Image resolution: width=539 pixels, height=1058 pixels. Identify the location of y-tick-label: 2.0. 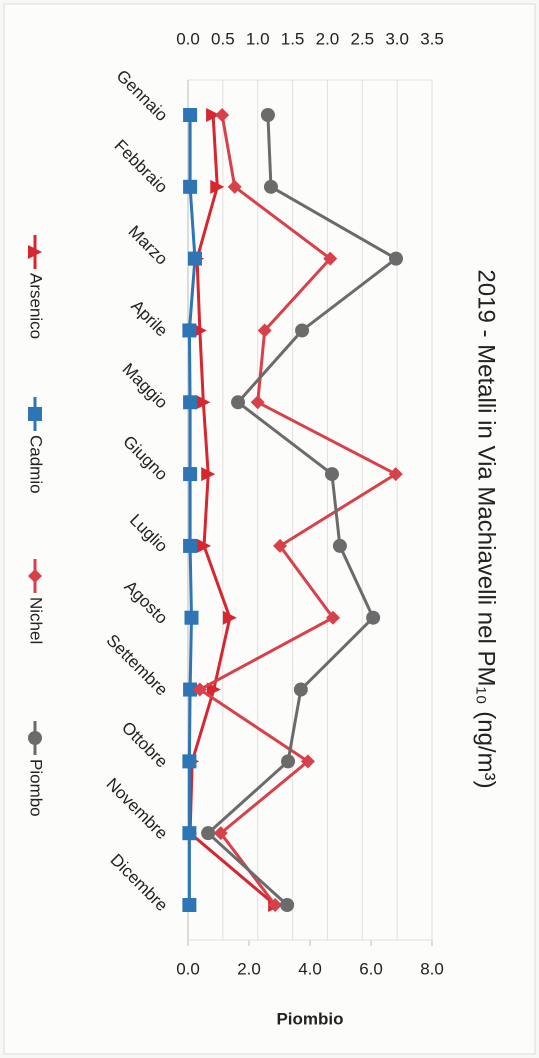
(328, 38).